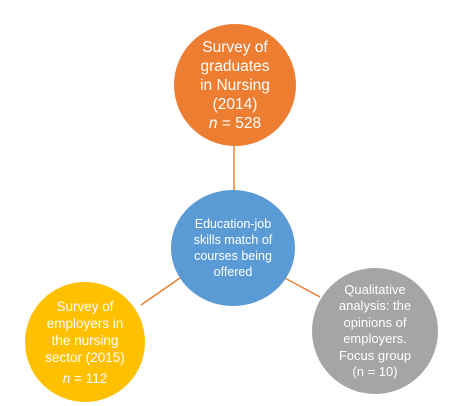  What do you see at coordinates (235, 66) in the screenshot?
I see `graduates-survey-line-2: graduates` at bounding box center [235, 66].